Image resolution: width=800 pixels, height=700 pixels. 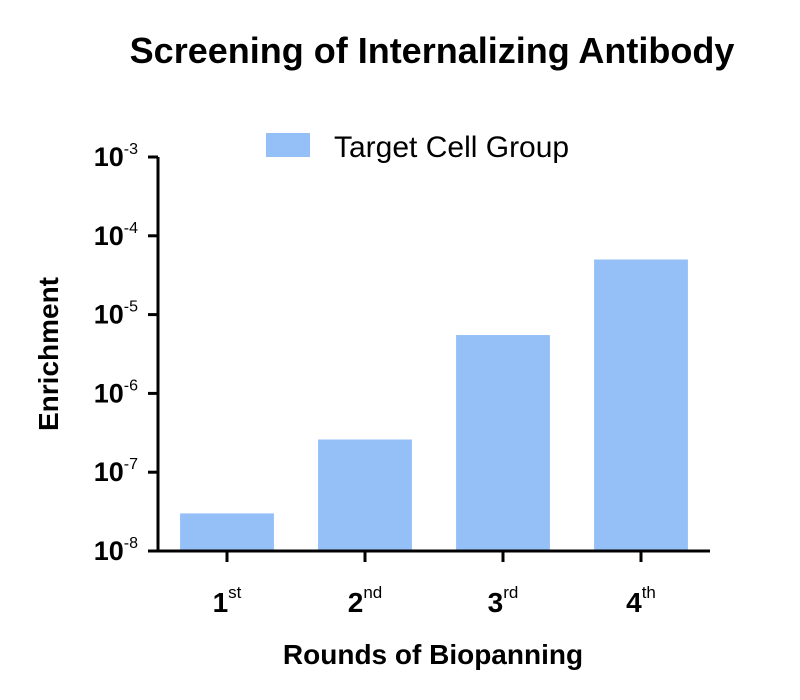 I want to click on x-tick-number: 2, so click(x=356, y=602).